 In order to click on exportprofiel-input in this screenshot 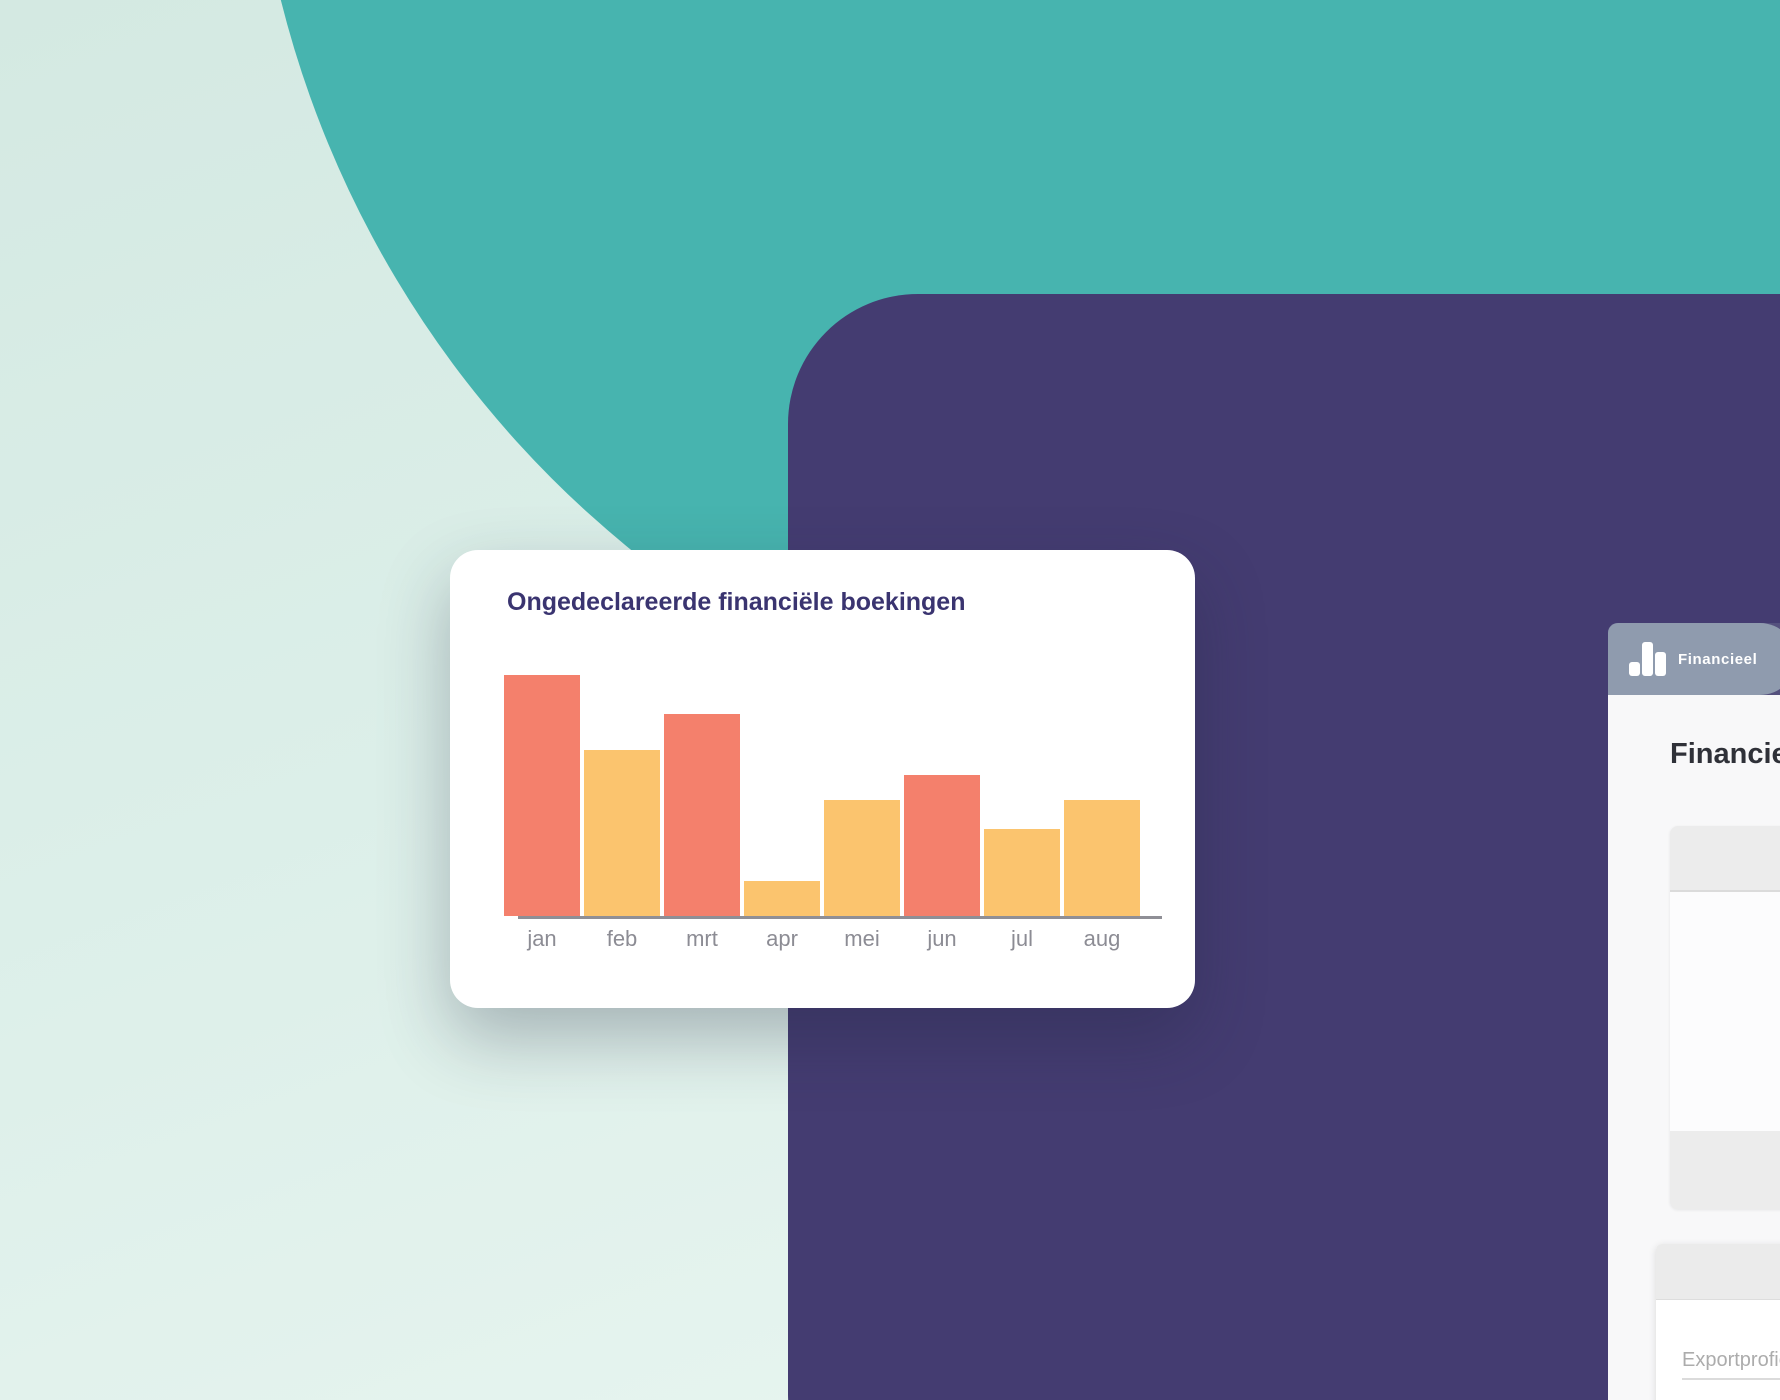, I will do `click(1731, 1364)`.